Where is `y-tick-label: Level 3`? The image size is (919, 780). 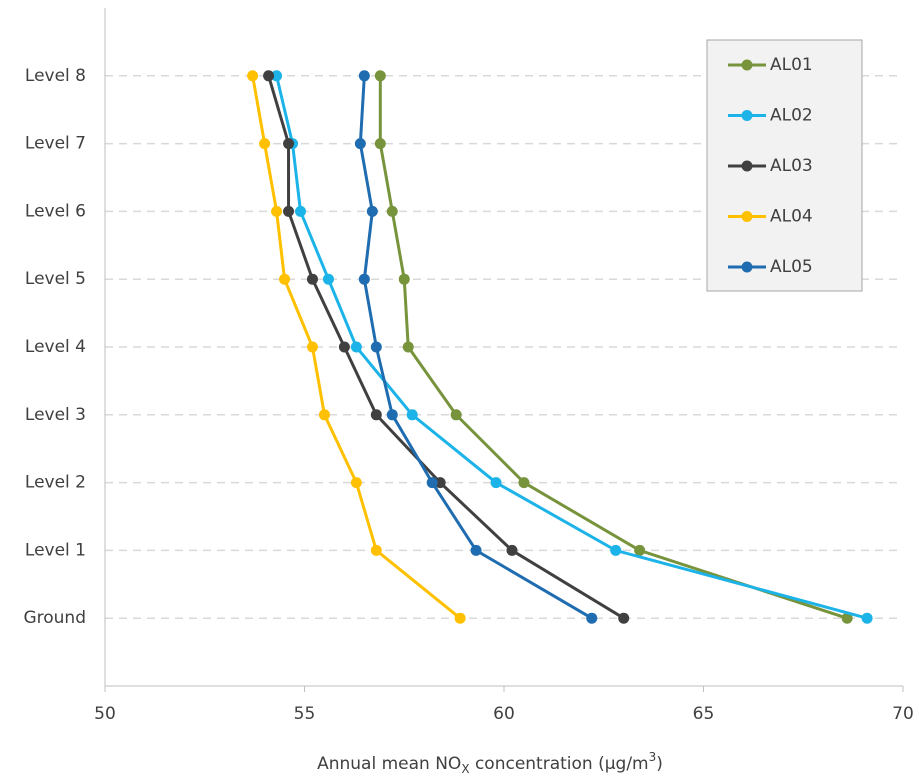
y-tick-label: Level 3 is located at coordinates (55, 415).